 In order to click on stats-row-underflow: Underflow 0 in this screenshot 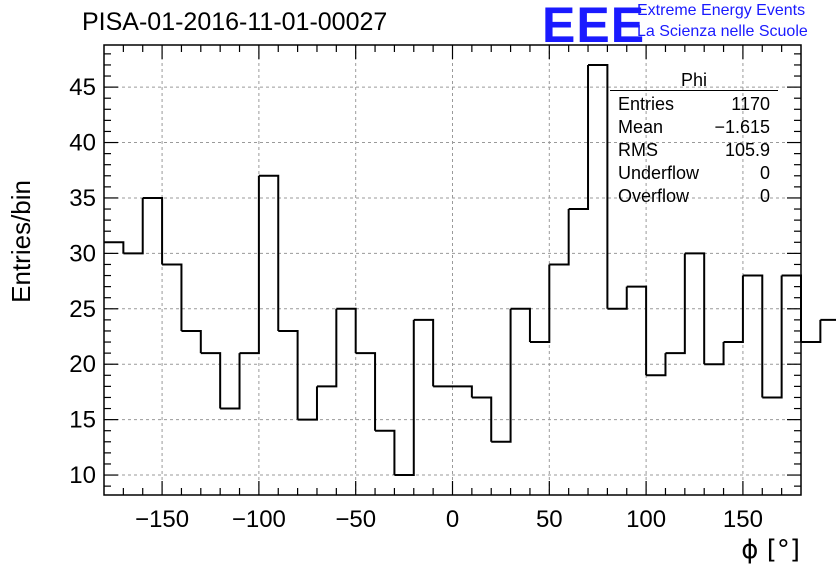, I will do `click(694, 173)`.